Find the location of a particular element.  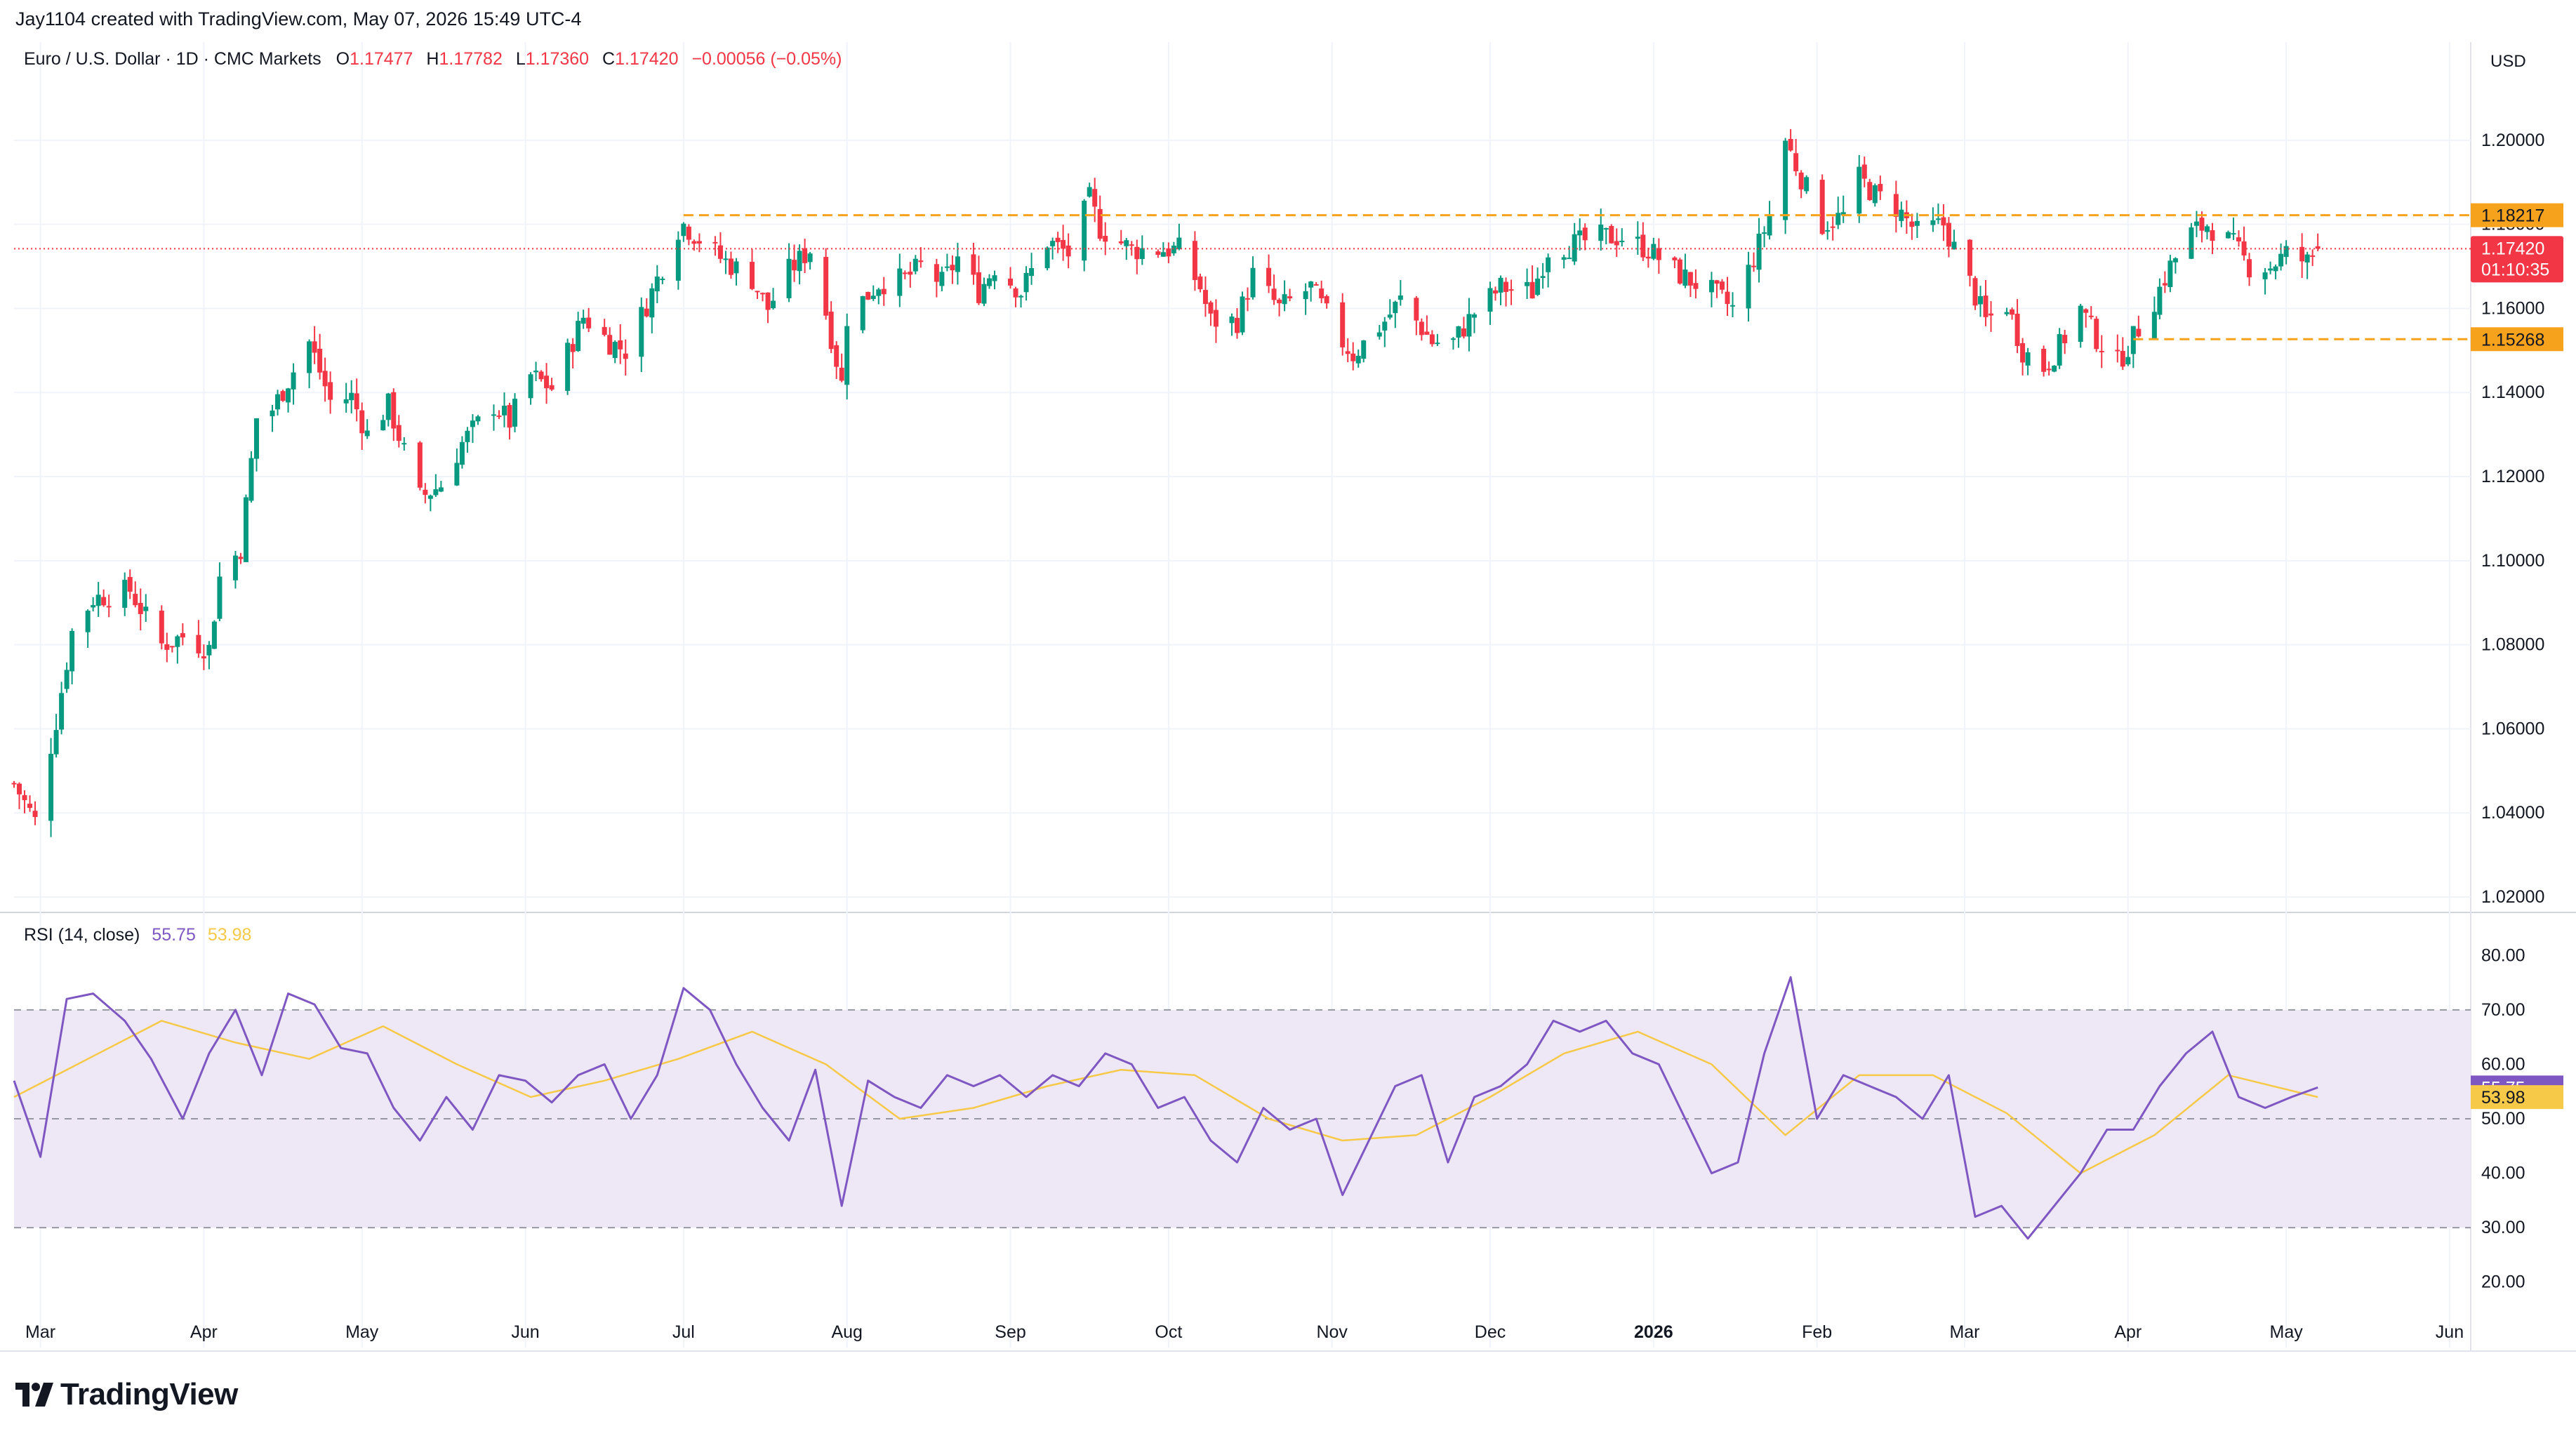

rsi-tick-label: 40.00 is located at coordinates (2503, 1173).